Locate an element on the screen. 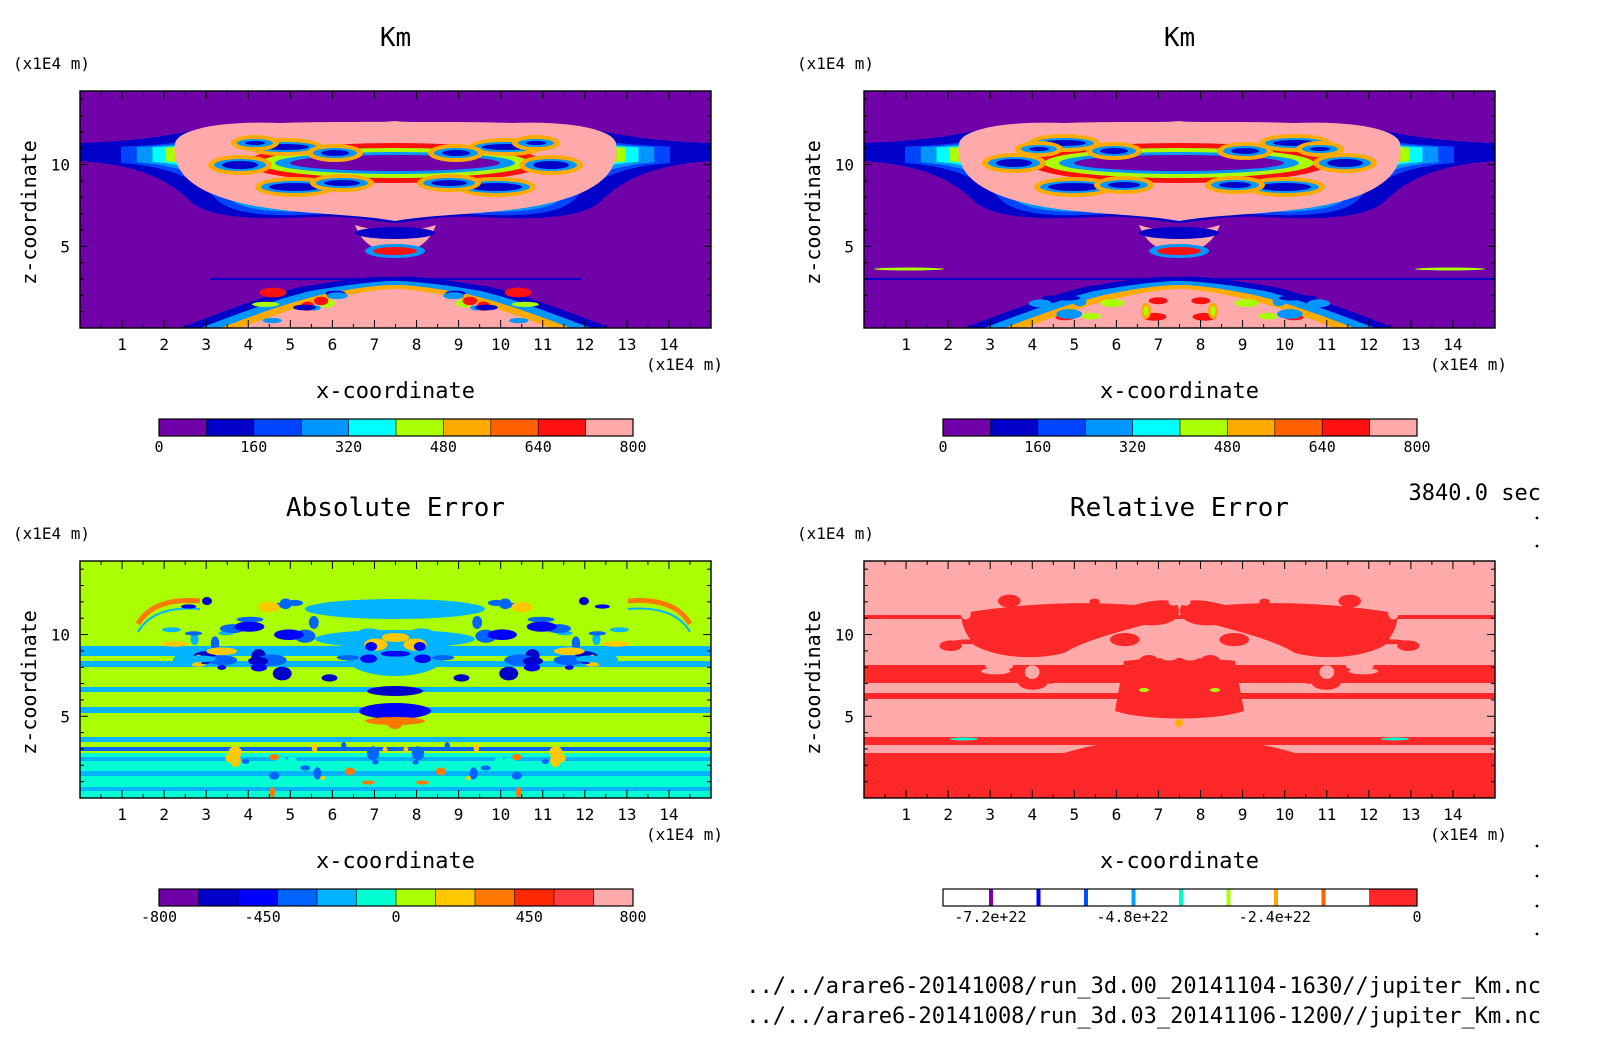  colorbar-tick-label: -800 is located at coordinates (159, 917).